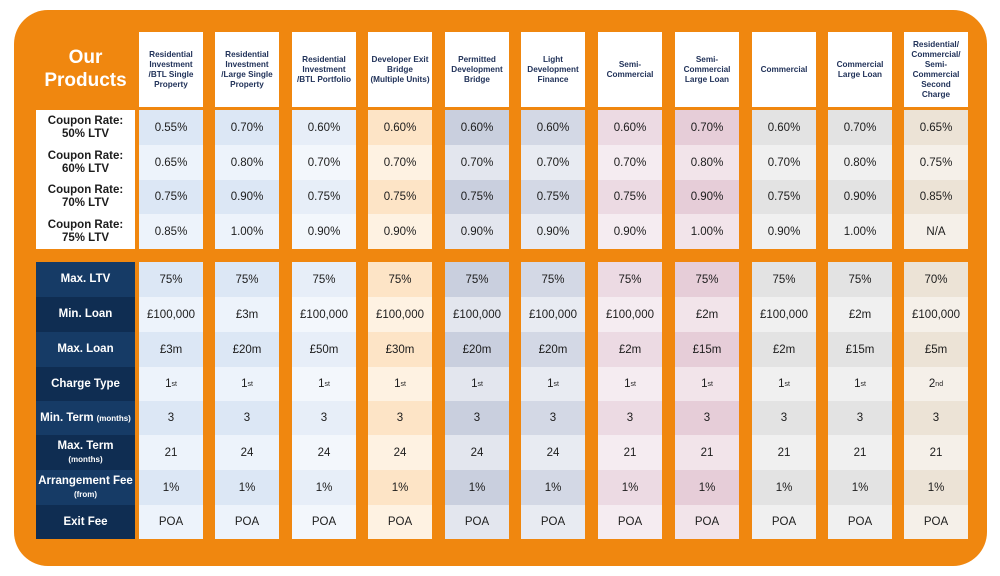  What do you see at coordinates (85, 445) in the screenshot?
I see `detail-row-label-text: Max. Term` at bounding box center [85, 445].